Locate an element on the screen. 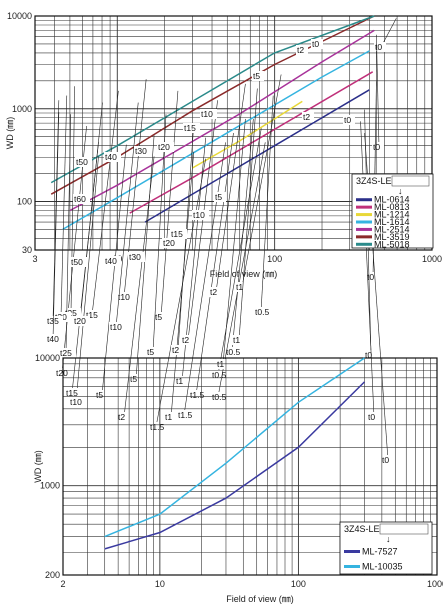 This screenshot has height=614, width=443. legend-entry: ML-5018 is located at coordinates (392, 244).